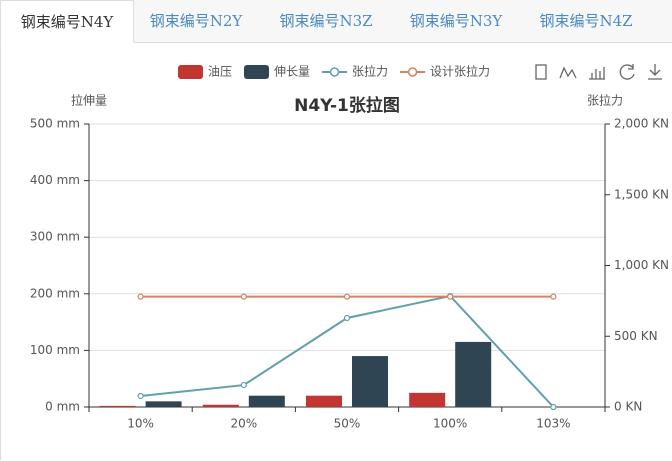 The image size is (672, 461). Describe the element at coordinates (55, 237) in the screenshot. I see `y-tick-label: 300 mm` at that location.